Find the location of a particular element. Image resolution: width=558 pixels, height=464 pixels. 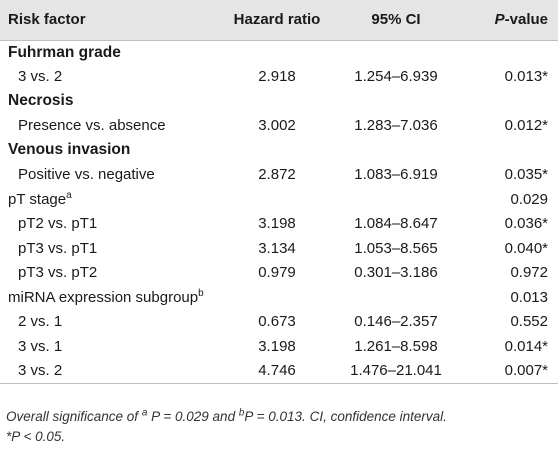

cell-risk-factor: Presence vs. absence is located at coordinates (109, 126).